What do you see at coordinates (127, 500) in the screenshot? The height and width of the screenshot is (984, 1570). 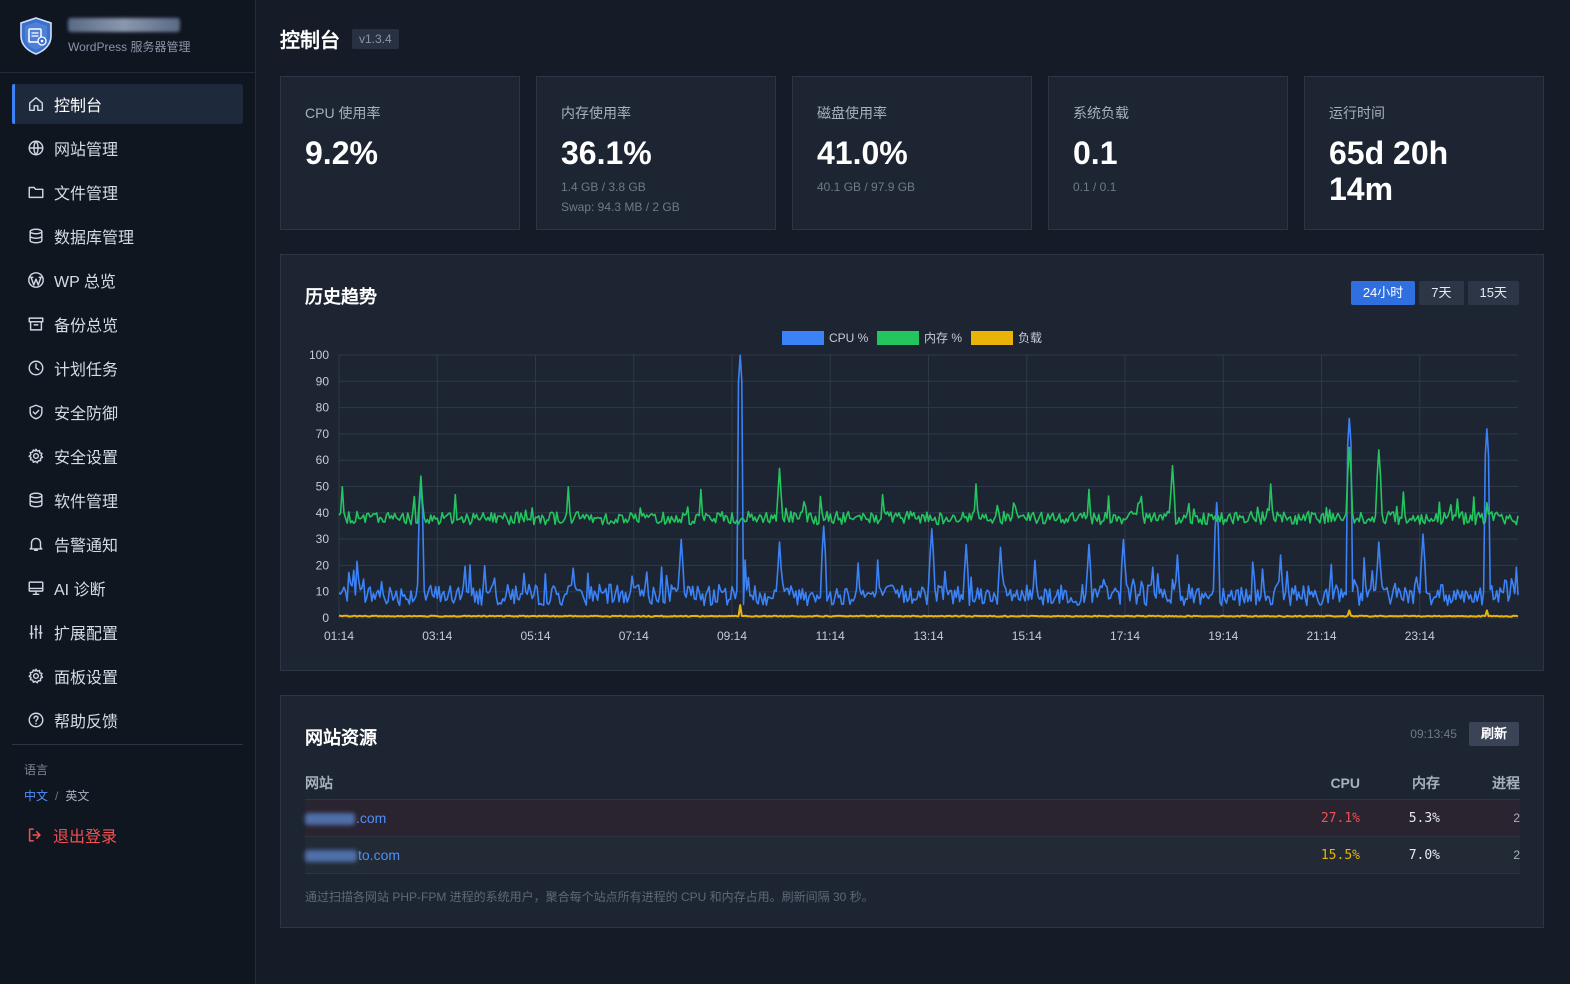 I see `sidebar-item-software: 软件管理` at bounding box center [127, 500].